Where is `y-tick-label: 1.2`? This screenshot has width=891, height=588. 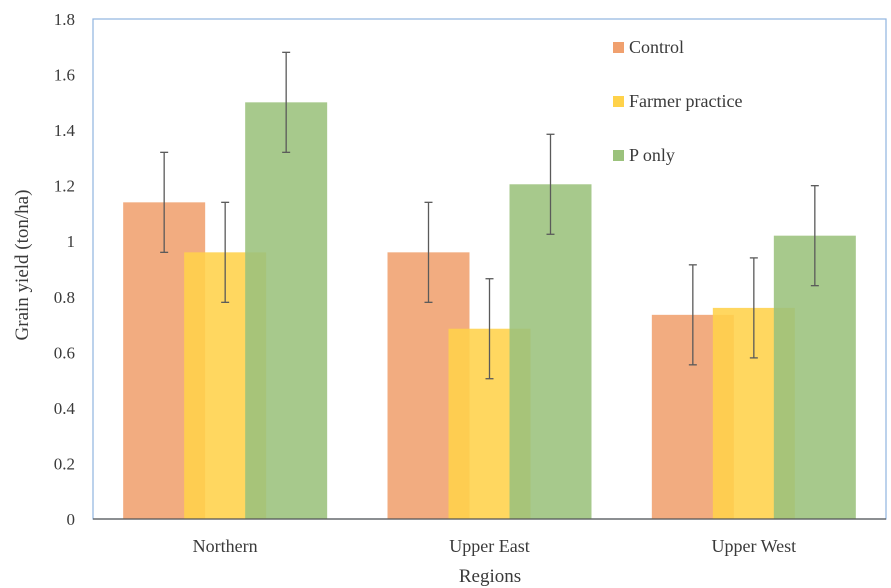 y-tick-label: 1.2 is located at coordinates (64, 186).